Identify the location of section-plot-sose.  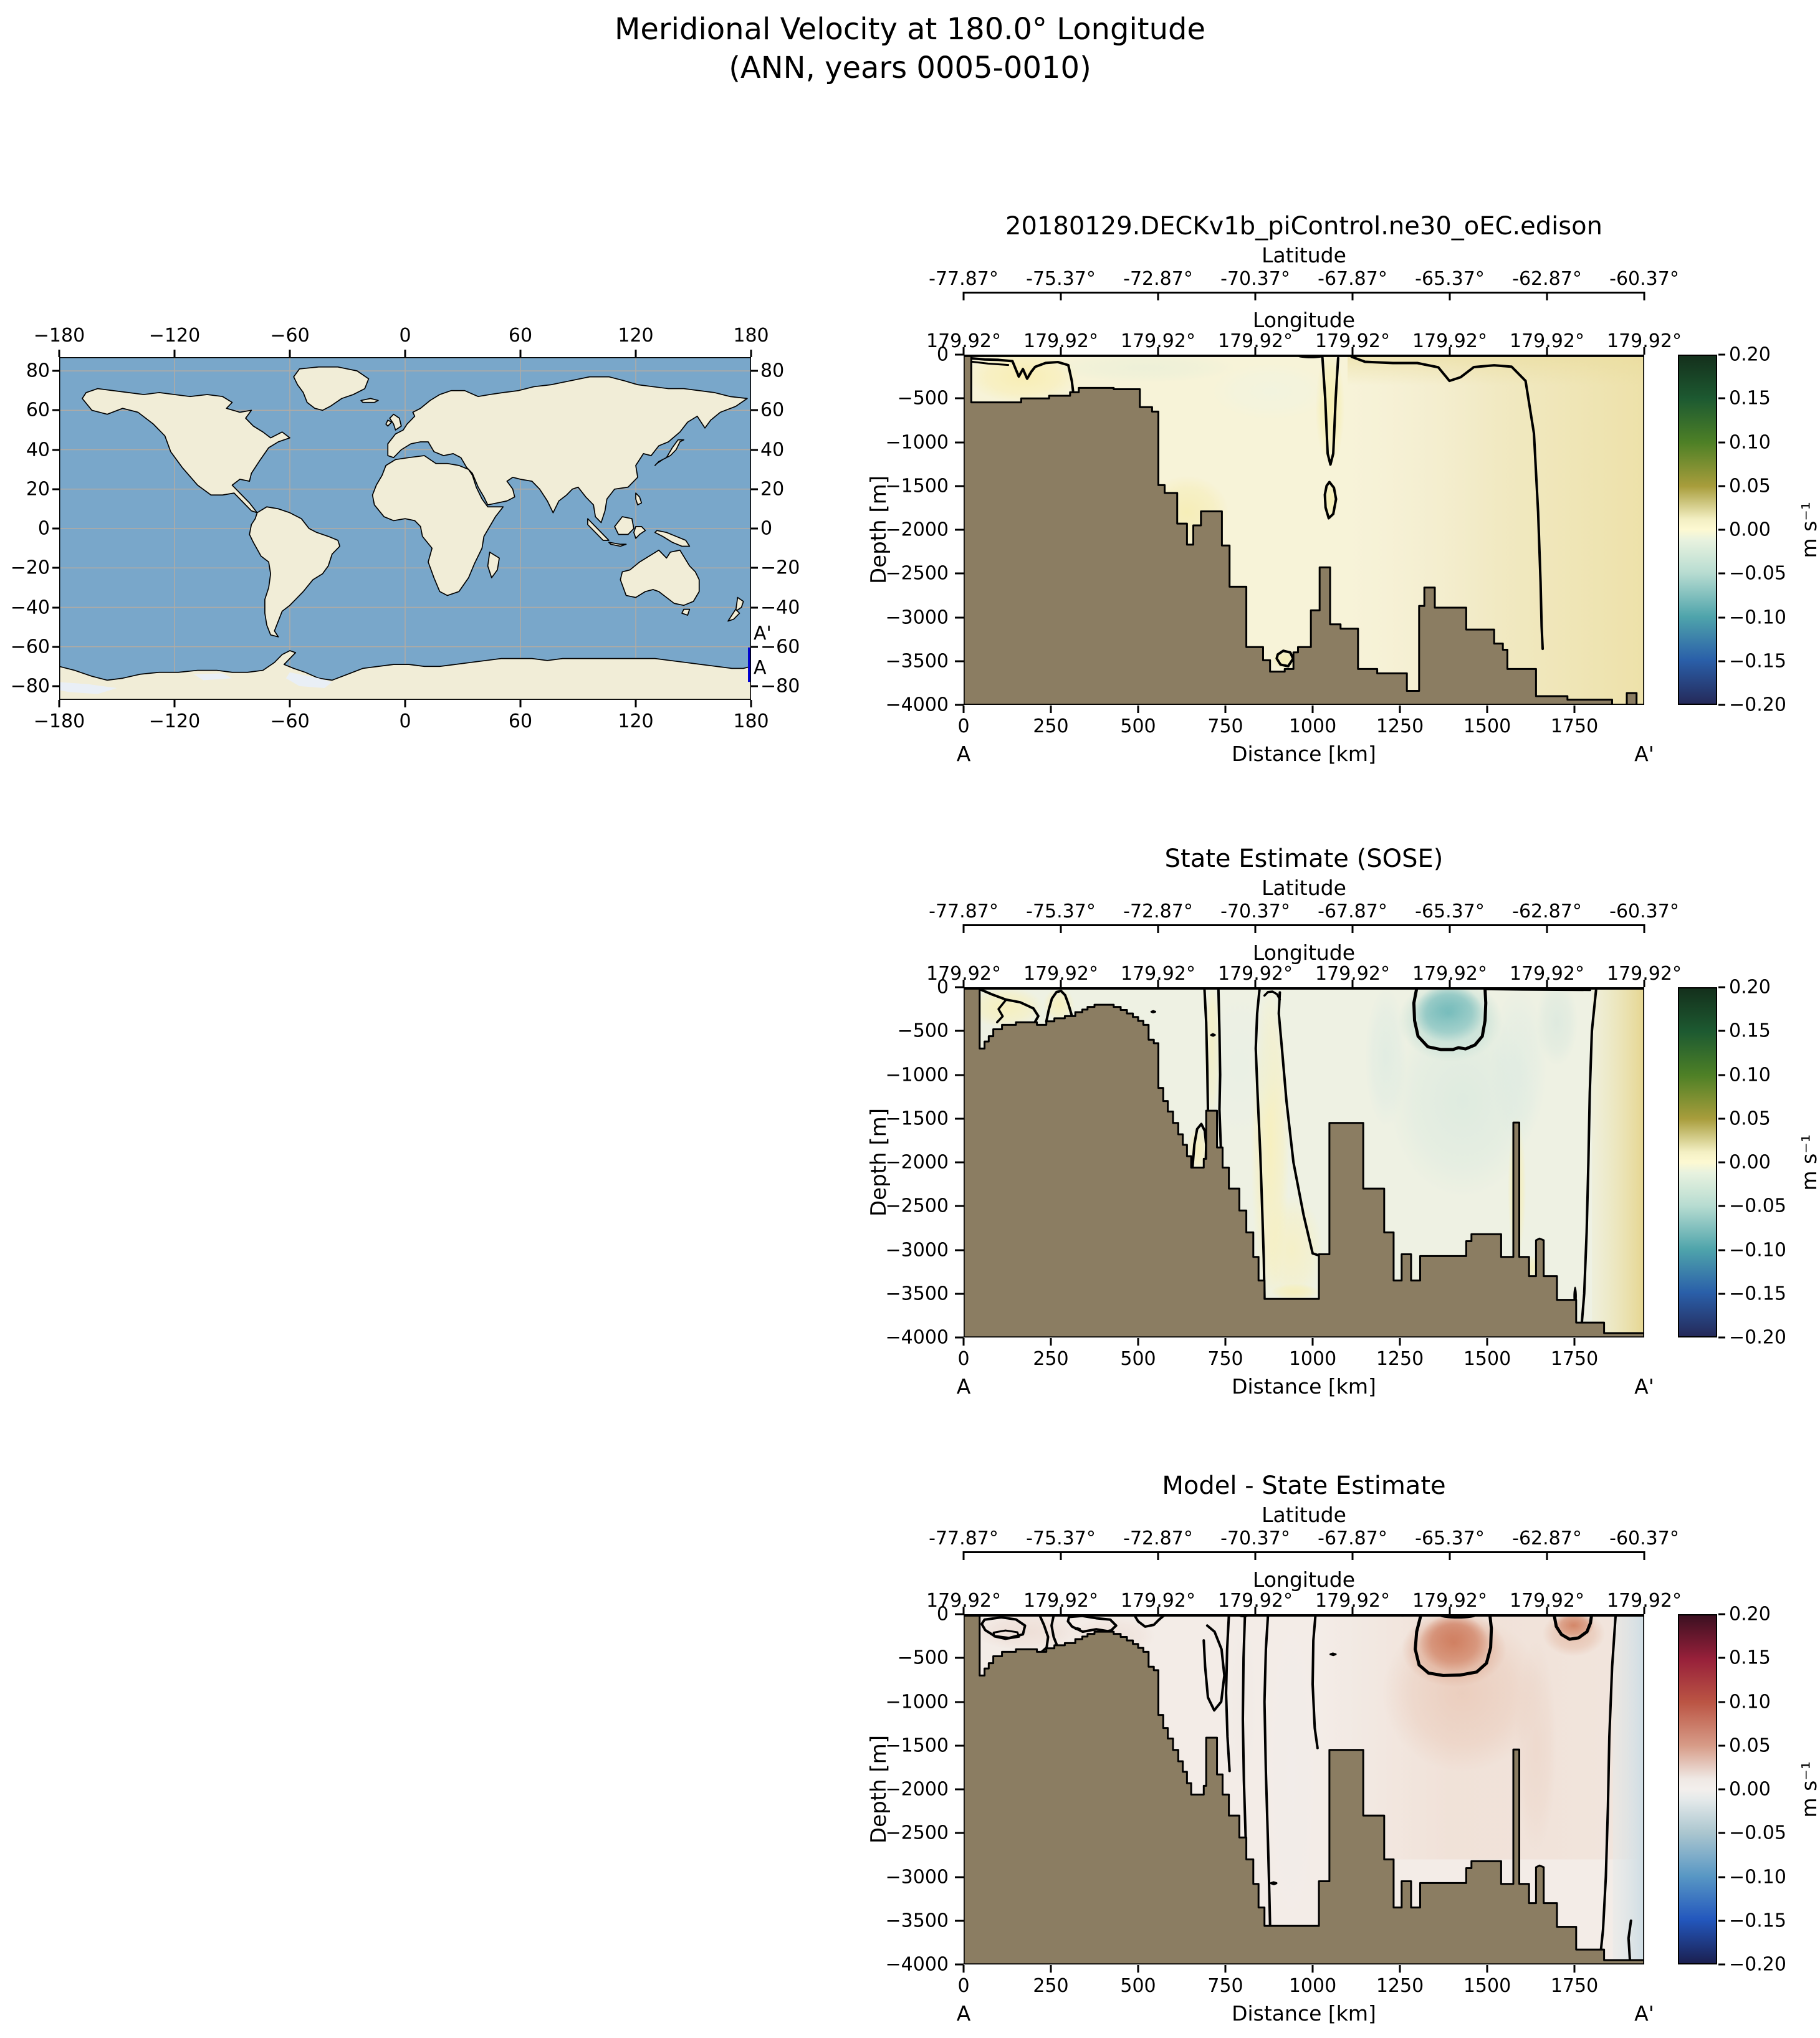
(1304, 1162).